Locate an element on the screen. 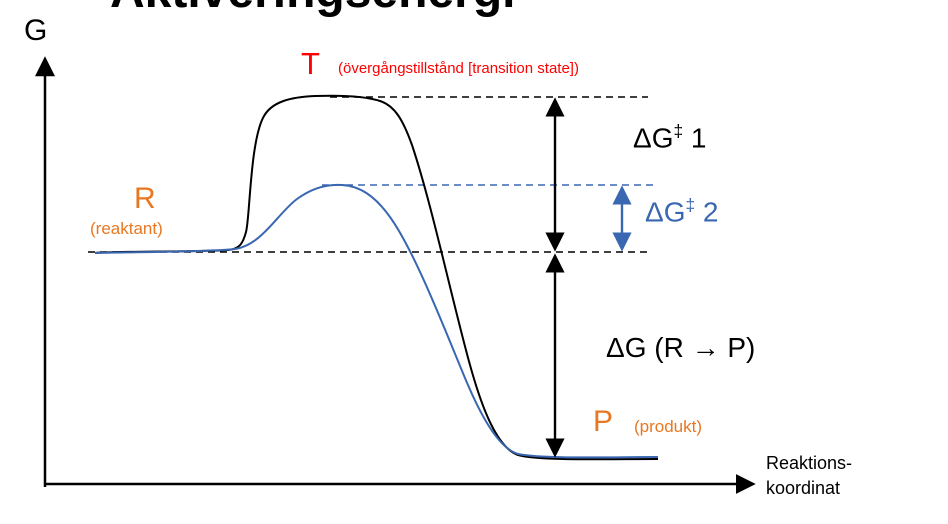 This screenshot has width=948, height=524. x-axis-label-line1: Reaktions- is located at coordinates (809, 463).